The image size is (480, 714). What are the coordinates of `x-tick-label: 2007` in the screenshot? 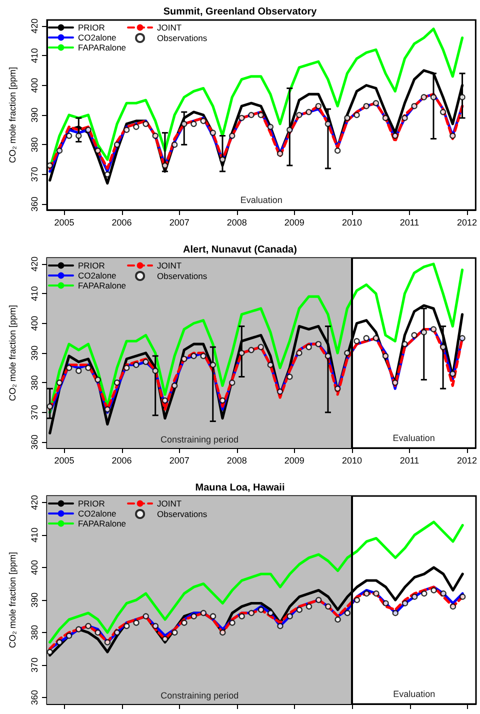 It's located at (179, 461).